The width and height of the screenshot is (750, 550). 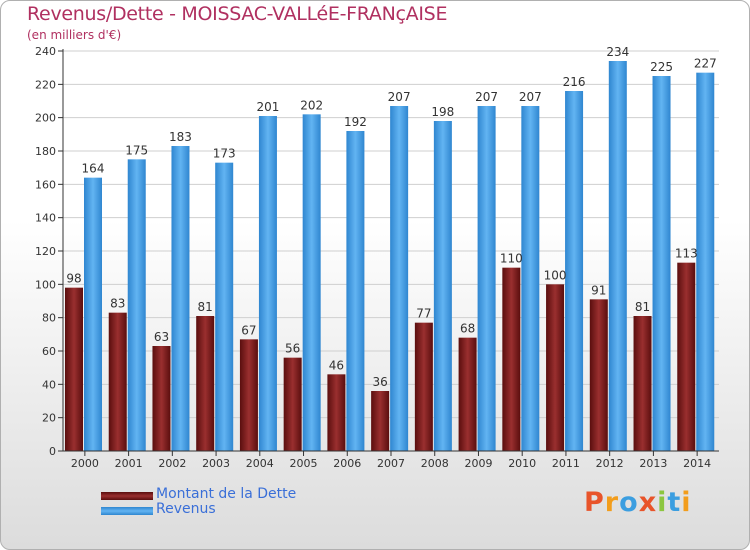 What do you see at coordinates (478, 463) in the screenshot?
I see `x-tick-label: 2009` at bounding box center [478, 463].